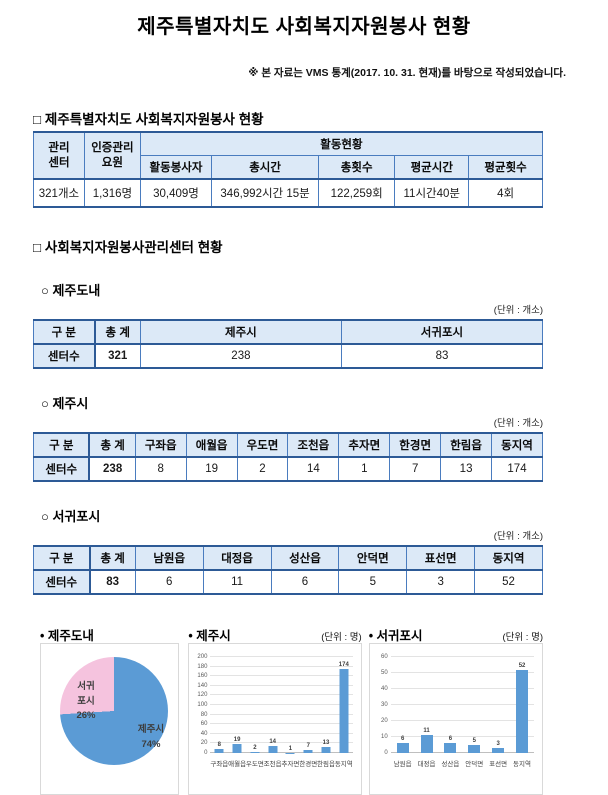 The width and height of the screenshot is (608, 795). I want to click on jejusi-header-row: 구 분 총 계 구좌읍 애월읍 우도면 조천읍 추자면 한경면 한림읍 동지역, so click(288, 445).